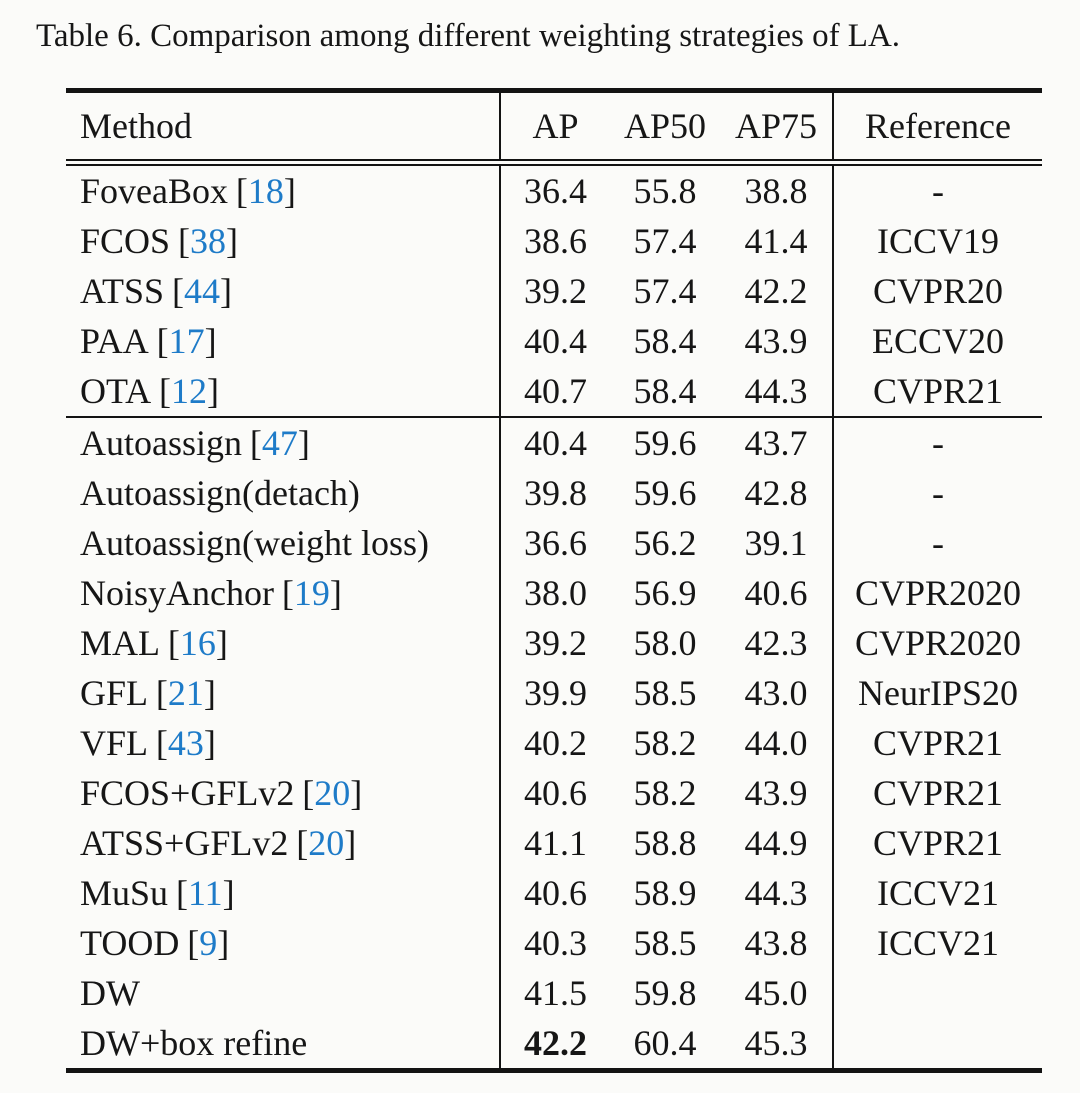 The width and height of the screenshot is (1080, 1093). What do you see at coordinates (776, 128) in the screenshot?
I see `col-header-ap75: AP75` at bounding box center [776, 128].